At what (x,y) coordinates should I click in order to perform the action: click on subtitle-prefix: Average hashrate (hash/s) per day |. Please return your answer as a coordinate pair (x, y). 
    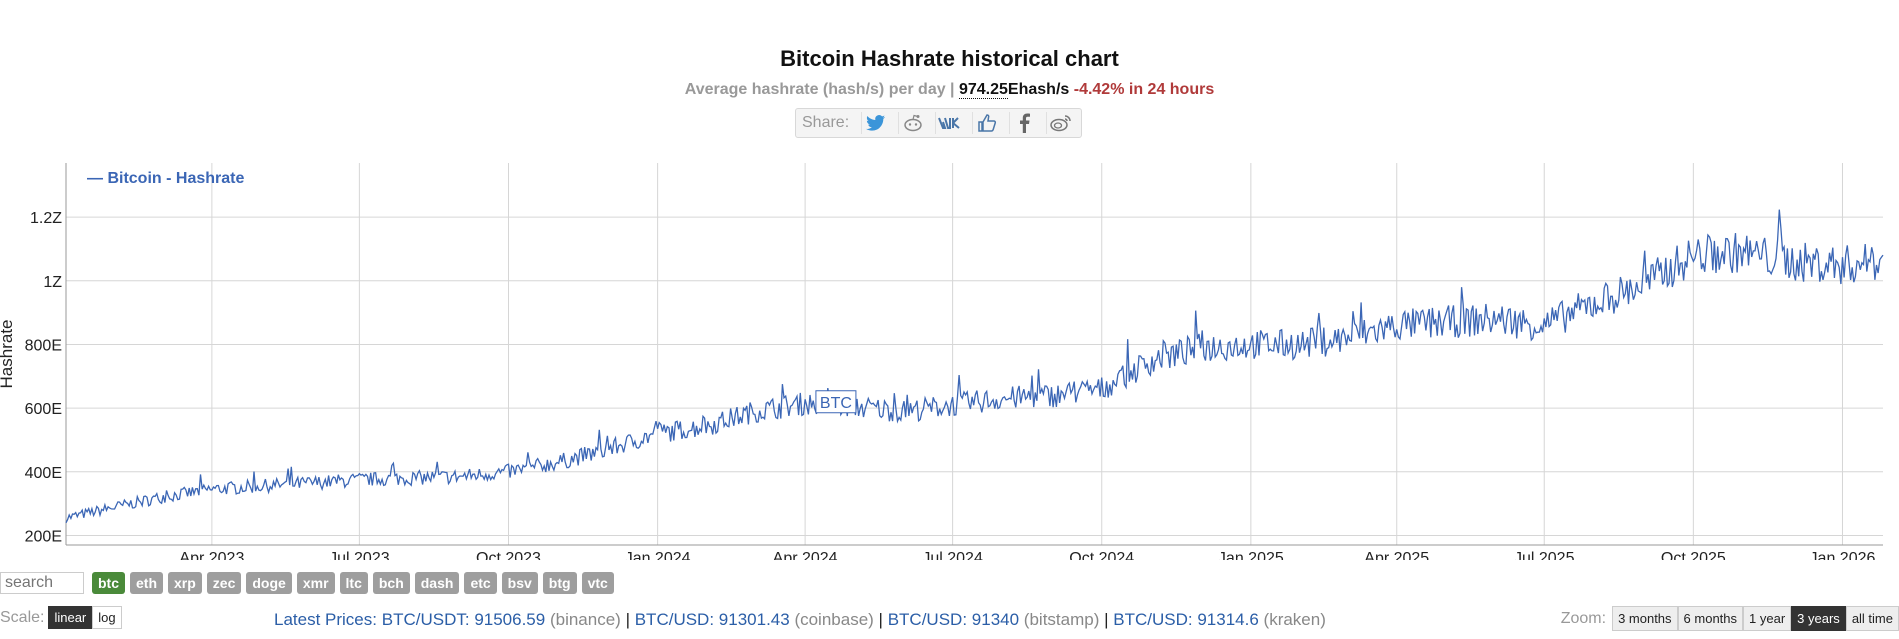
    Looking at the image, I should click on (819, 89).